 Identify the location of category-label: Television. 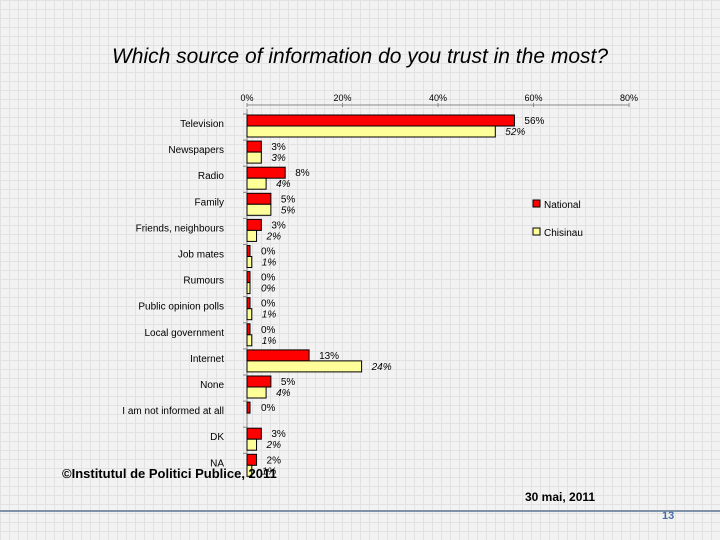
(202, 124).